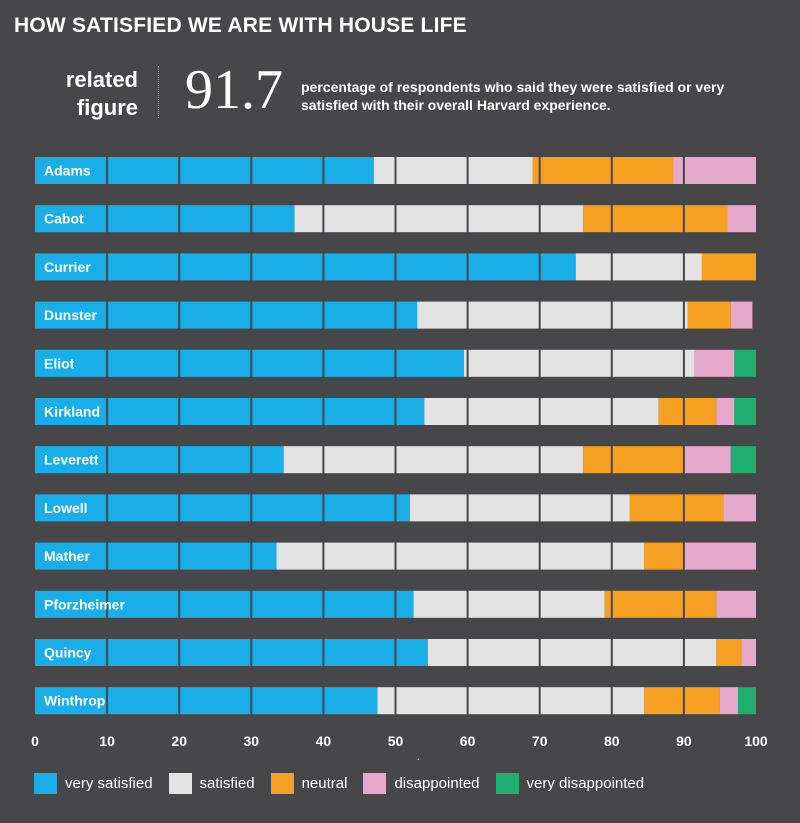 This screenshot has width=800, height=823. I want to click on x-tick-label-90: 90, so click(684, 741).